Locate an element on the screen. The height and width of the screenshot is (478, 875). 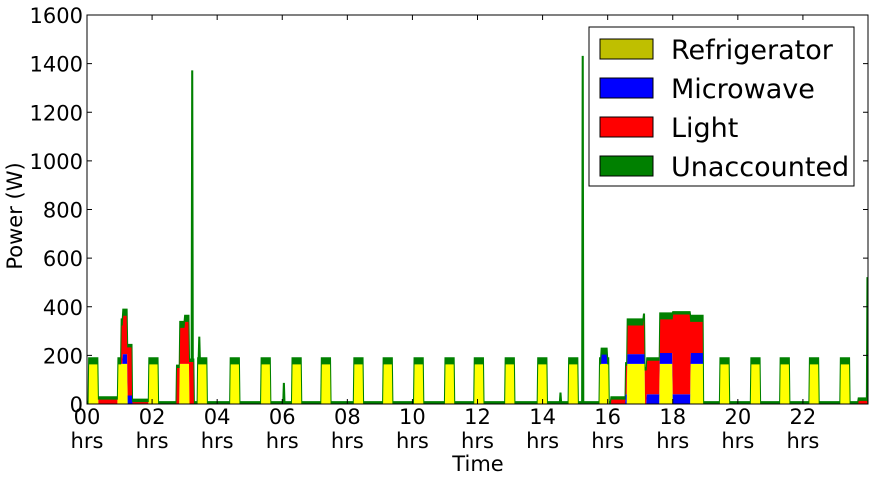
x-tick-label: 20 is located at coordinates (737, 417).